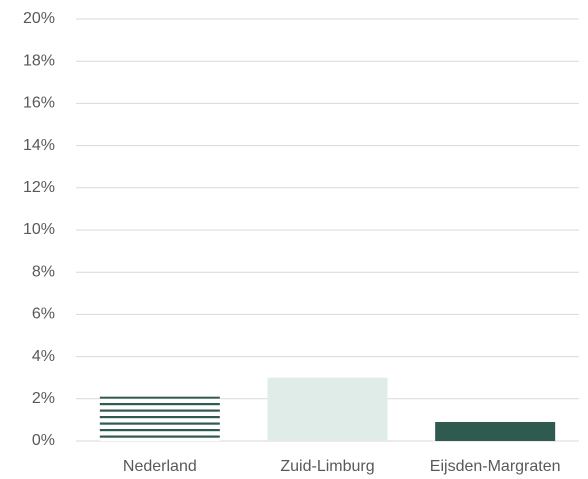 The image size is (588, 479). I want to click on y-tick-label: 12%, so click(39, 187).